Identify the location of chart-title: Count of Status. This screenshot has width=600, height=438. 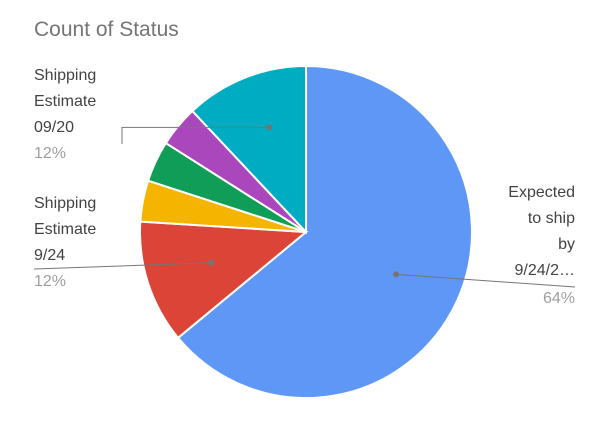
(106, 29).